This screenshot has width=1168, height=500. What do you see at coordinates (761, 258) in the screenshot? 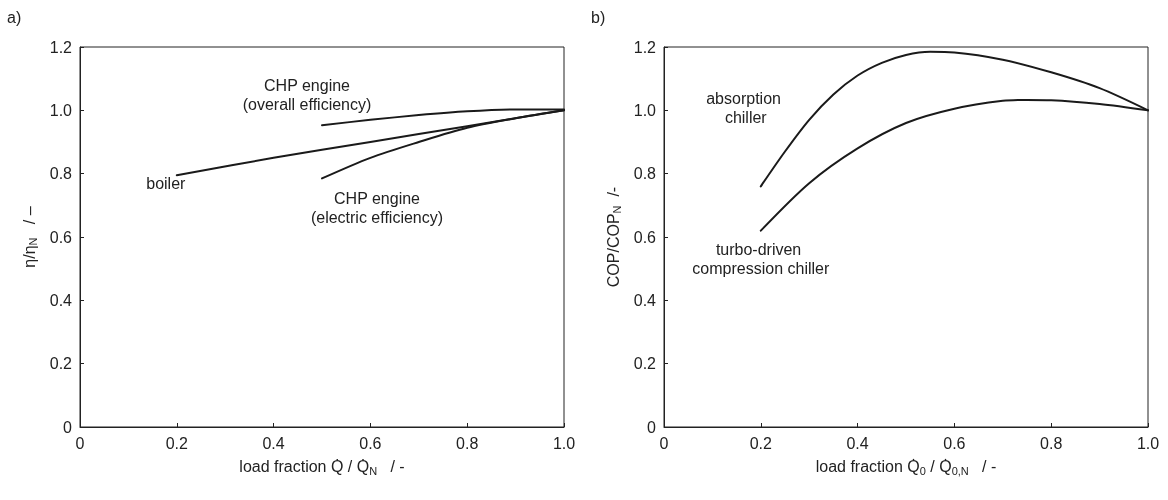
I see `series-label: turbo-driven compression chiller` at bounding box center [761, 258].